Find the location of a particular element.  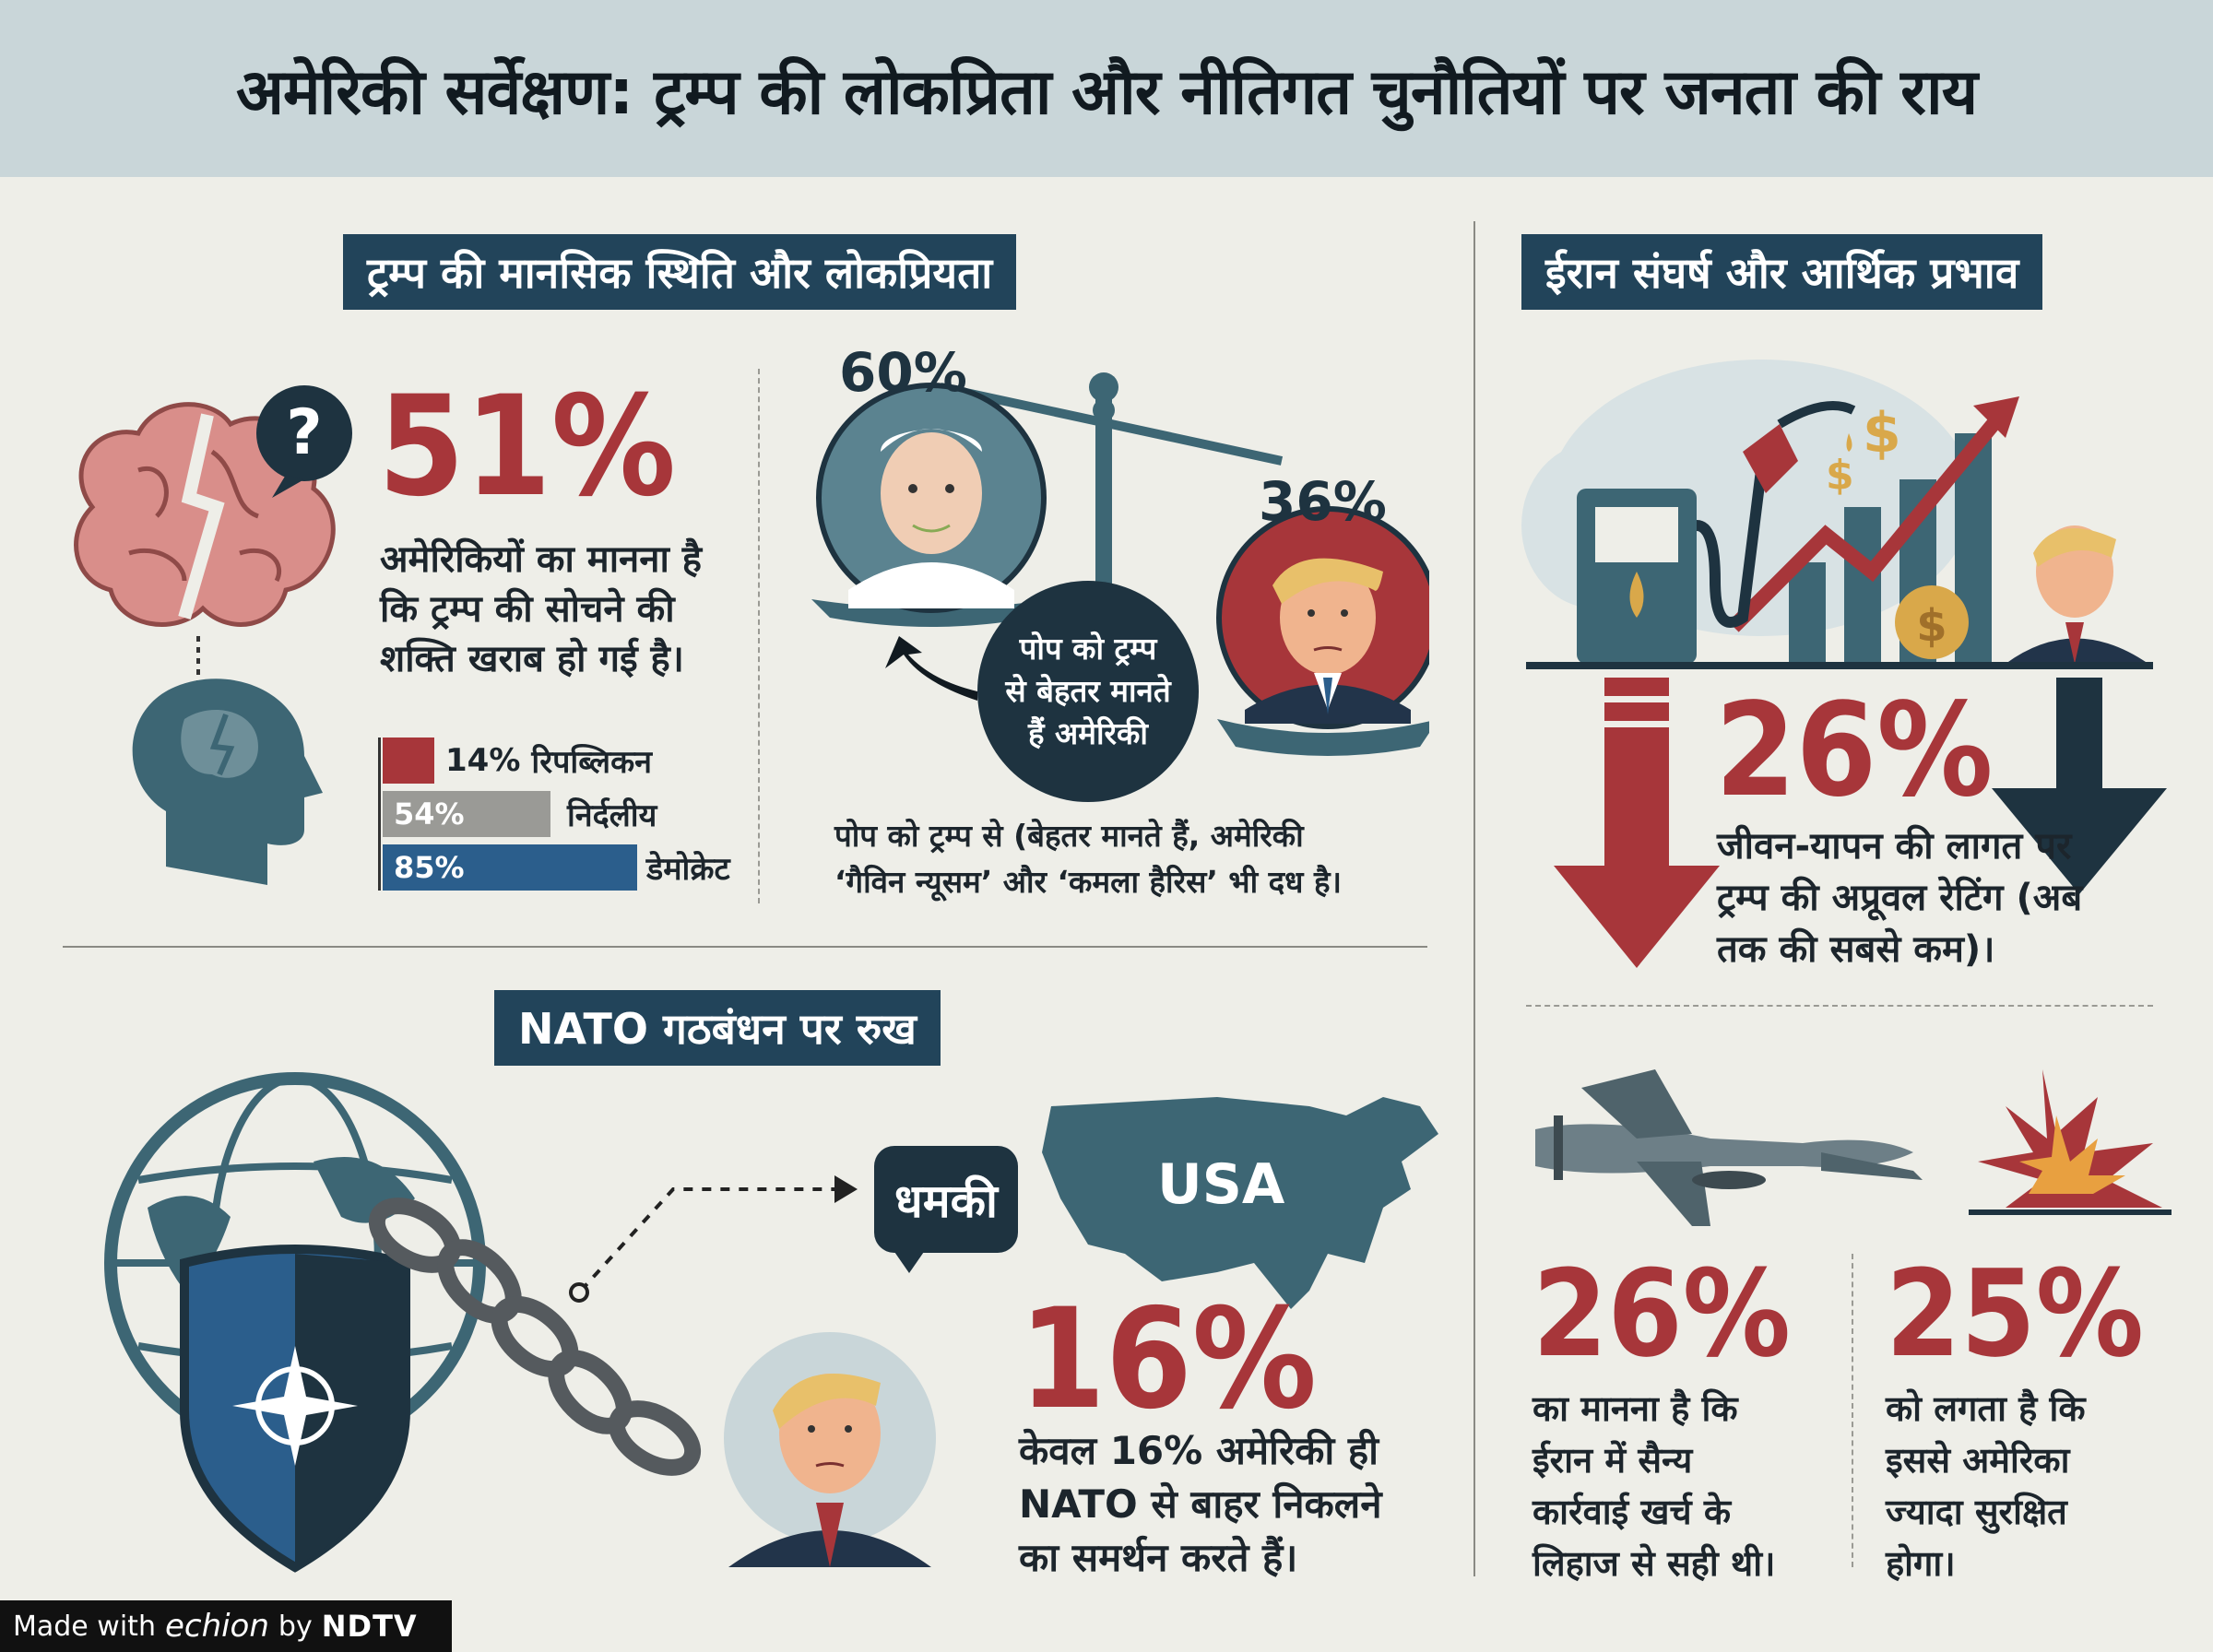

drone-icon is located at coordinates (1729, 1147).